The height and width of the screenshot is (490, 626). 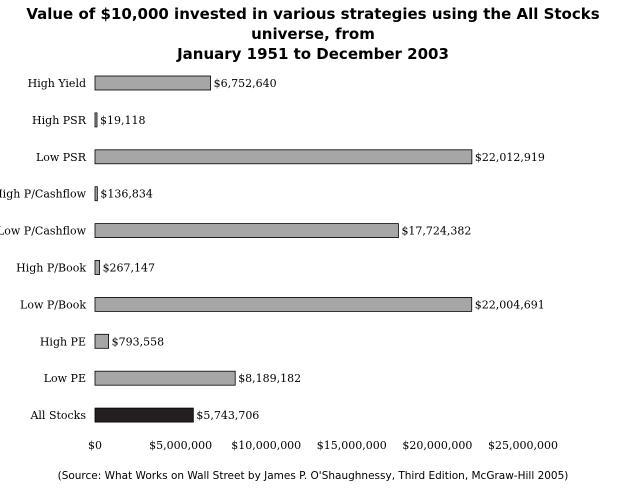 I want to click on category-label-high-p-cashflow: High P/Cashflow, so click(x=43, y=194).